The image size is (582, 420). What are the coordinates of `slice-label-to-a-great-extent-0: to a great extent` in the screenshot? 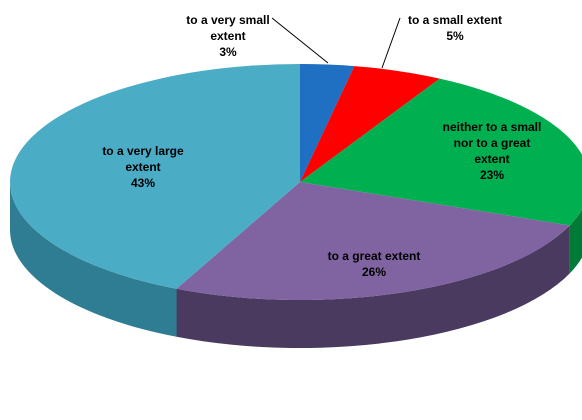 It's located at (374, 256).